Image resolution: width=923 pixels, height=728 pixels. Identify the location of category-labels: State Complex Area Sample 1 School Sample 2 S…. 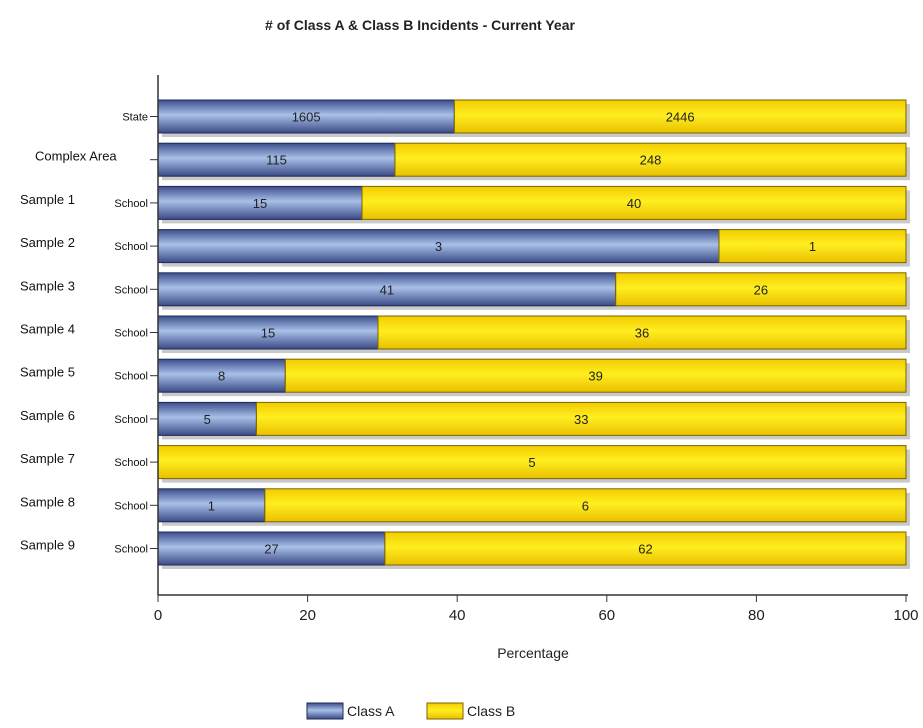
(89, 334).